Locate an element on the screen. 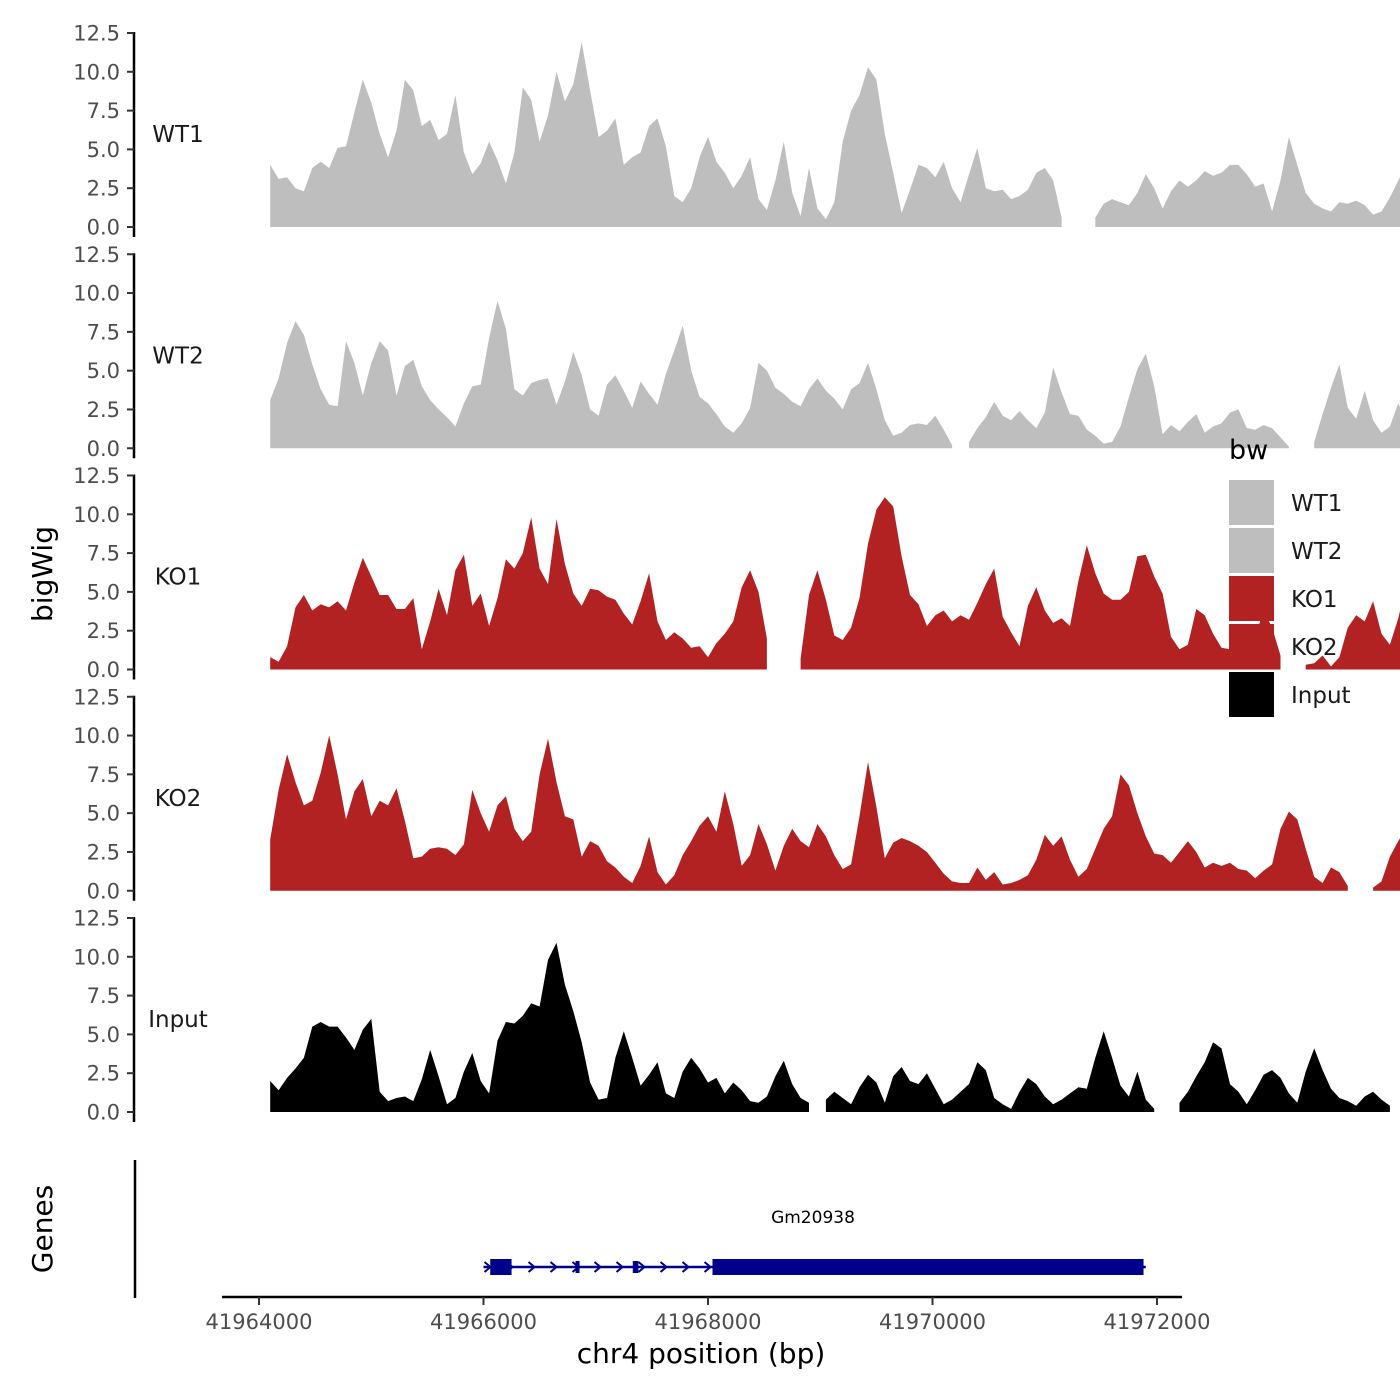 The width and height of the screenshot is (1400, 1400). y-tick-label-wt1: 7.5 is located at coordinates (103, 111).